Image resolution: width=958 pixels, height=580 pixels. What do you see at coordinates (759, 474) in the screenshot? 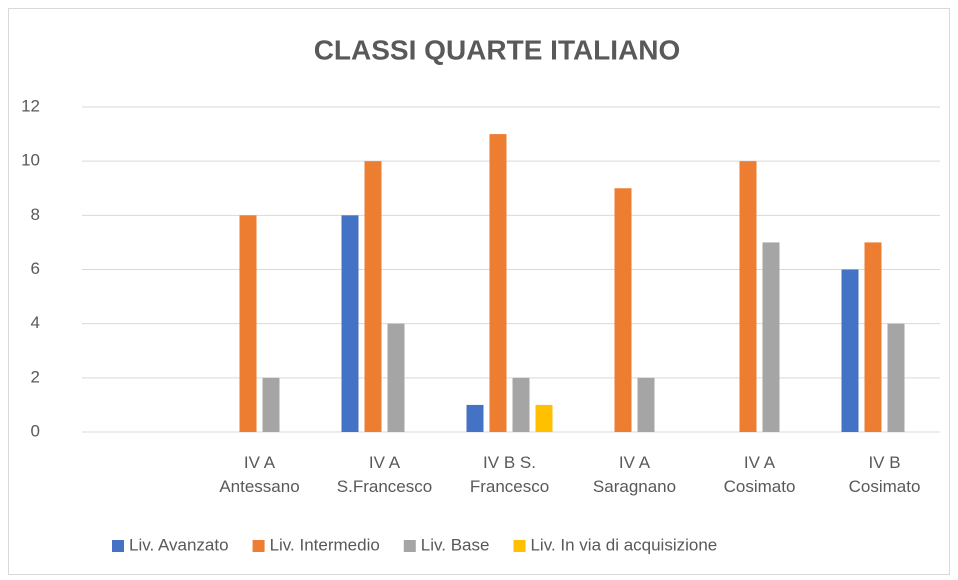
I see `x-tick-label: IV A Cosimato` at bounding box center [759, 474].